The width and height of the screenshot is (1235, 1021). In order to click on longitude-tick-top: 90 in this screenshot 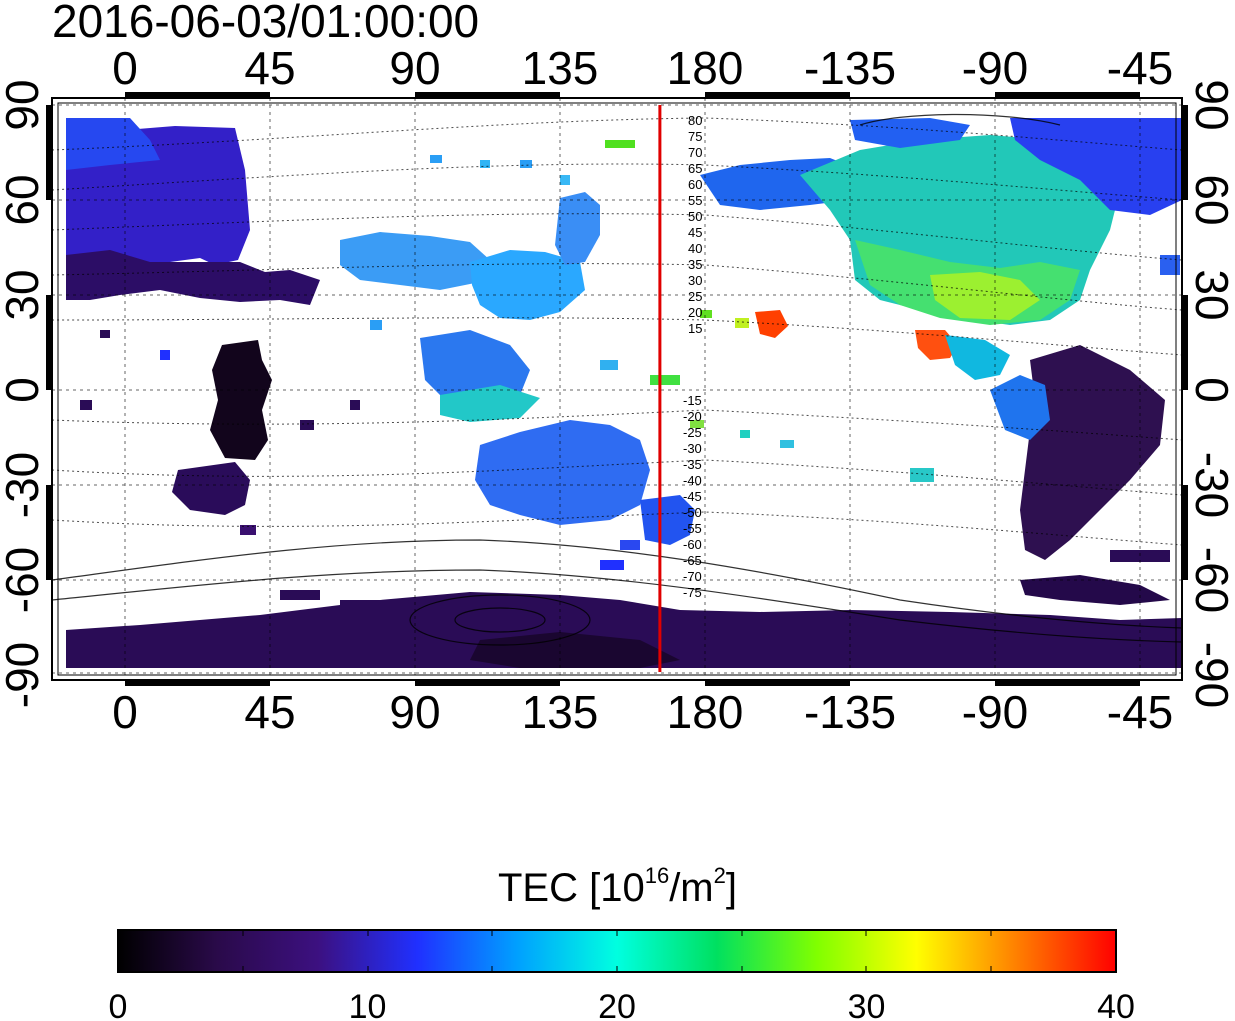, I will do `click(414, 68)`.